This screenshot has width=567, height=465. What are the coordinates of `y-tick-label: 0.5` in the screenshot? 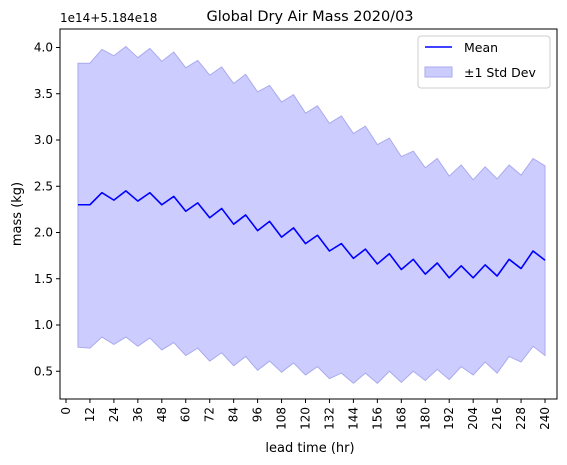 It's located at (43, 371).